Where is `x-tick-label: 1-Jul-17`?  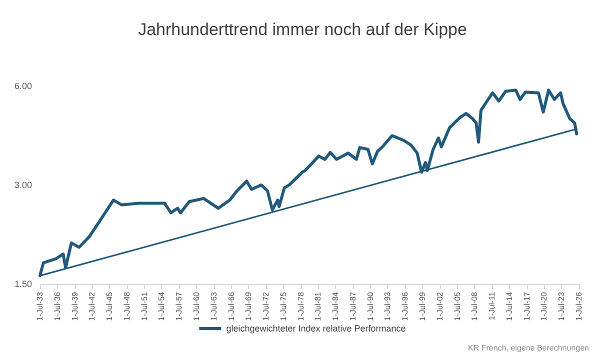 x-tick-label: 1-Jul-17 is located at coordinates (527, 306).